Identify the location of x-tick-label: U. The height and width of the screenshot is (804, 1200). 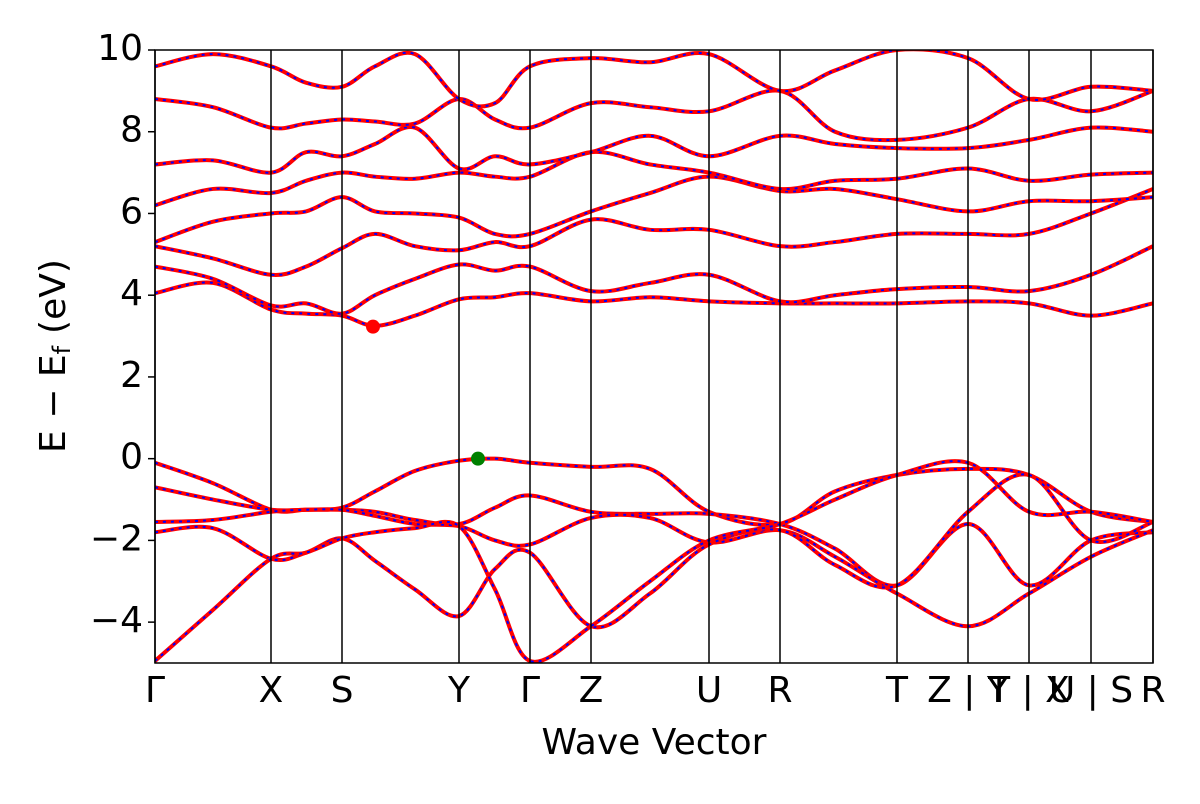
(709, 690).